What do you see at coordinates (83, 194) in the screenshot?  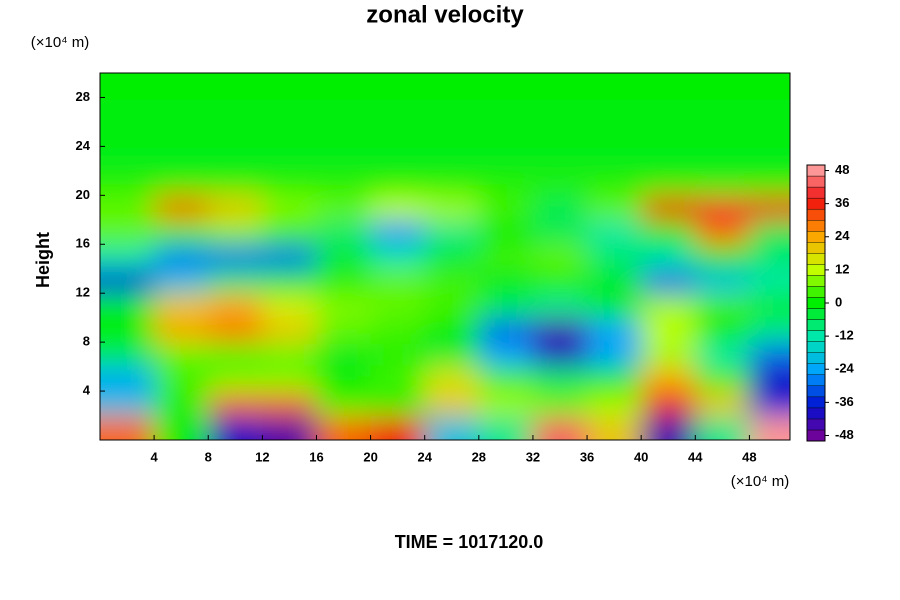 I see `y-tick-label: 20` at bounding box center [83, 194].